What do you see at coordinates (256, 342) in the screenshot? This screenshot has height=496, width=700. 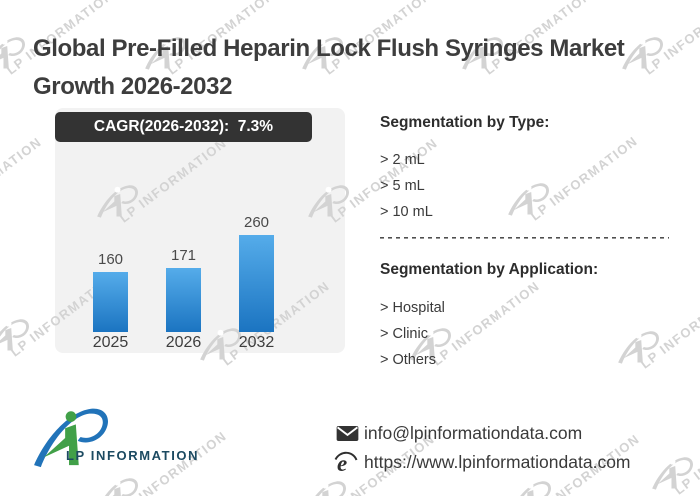 I see `bar-category-label: 2032` at bounding box center [256, 342].